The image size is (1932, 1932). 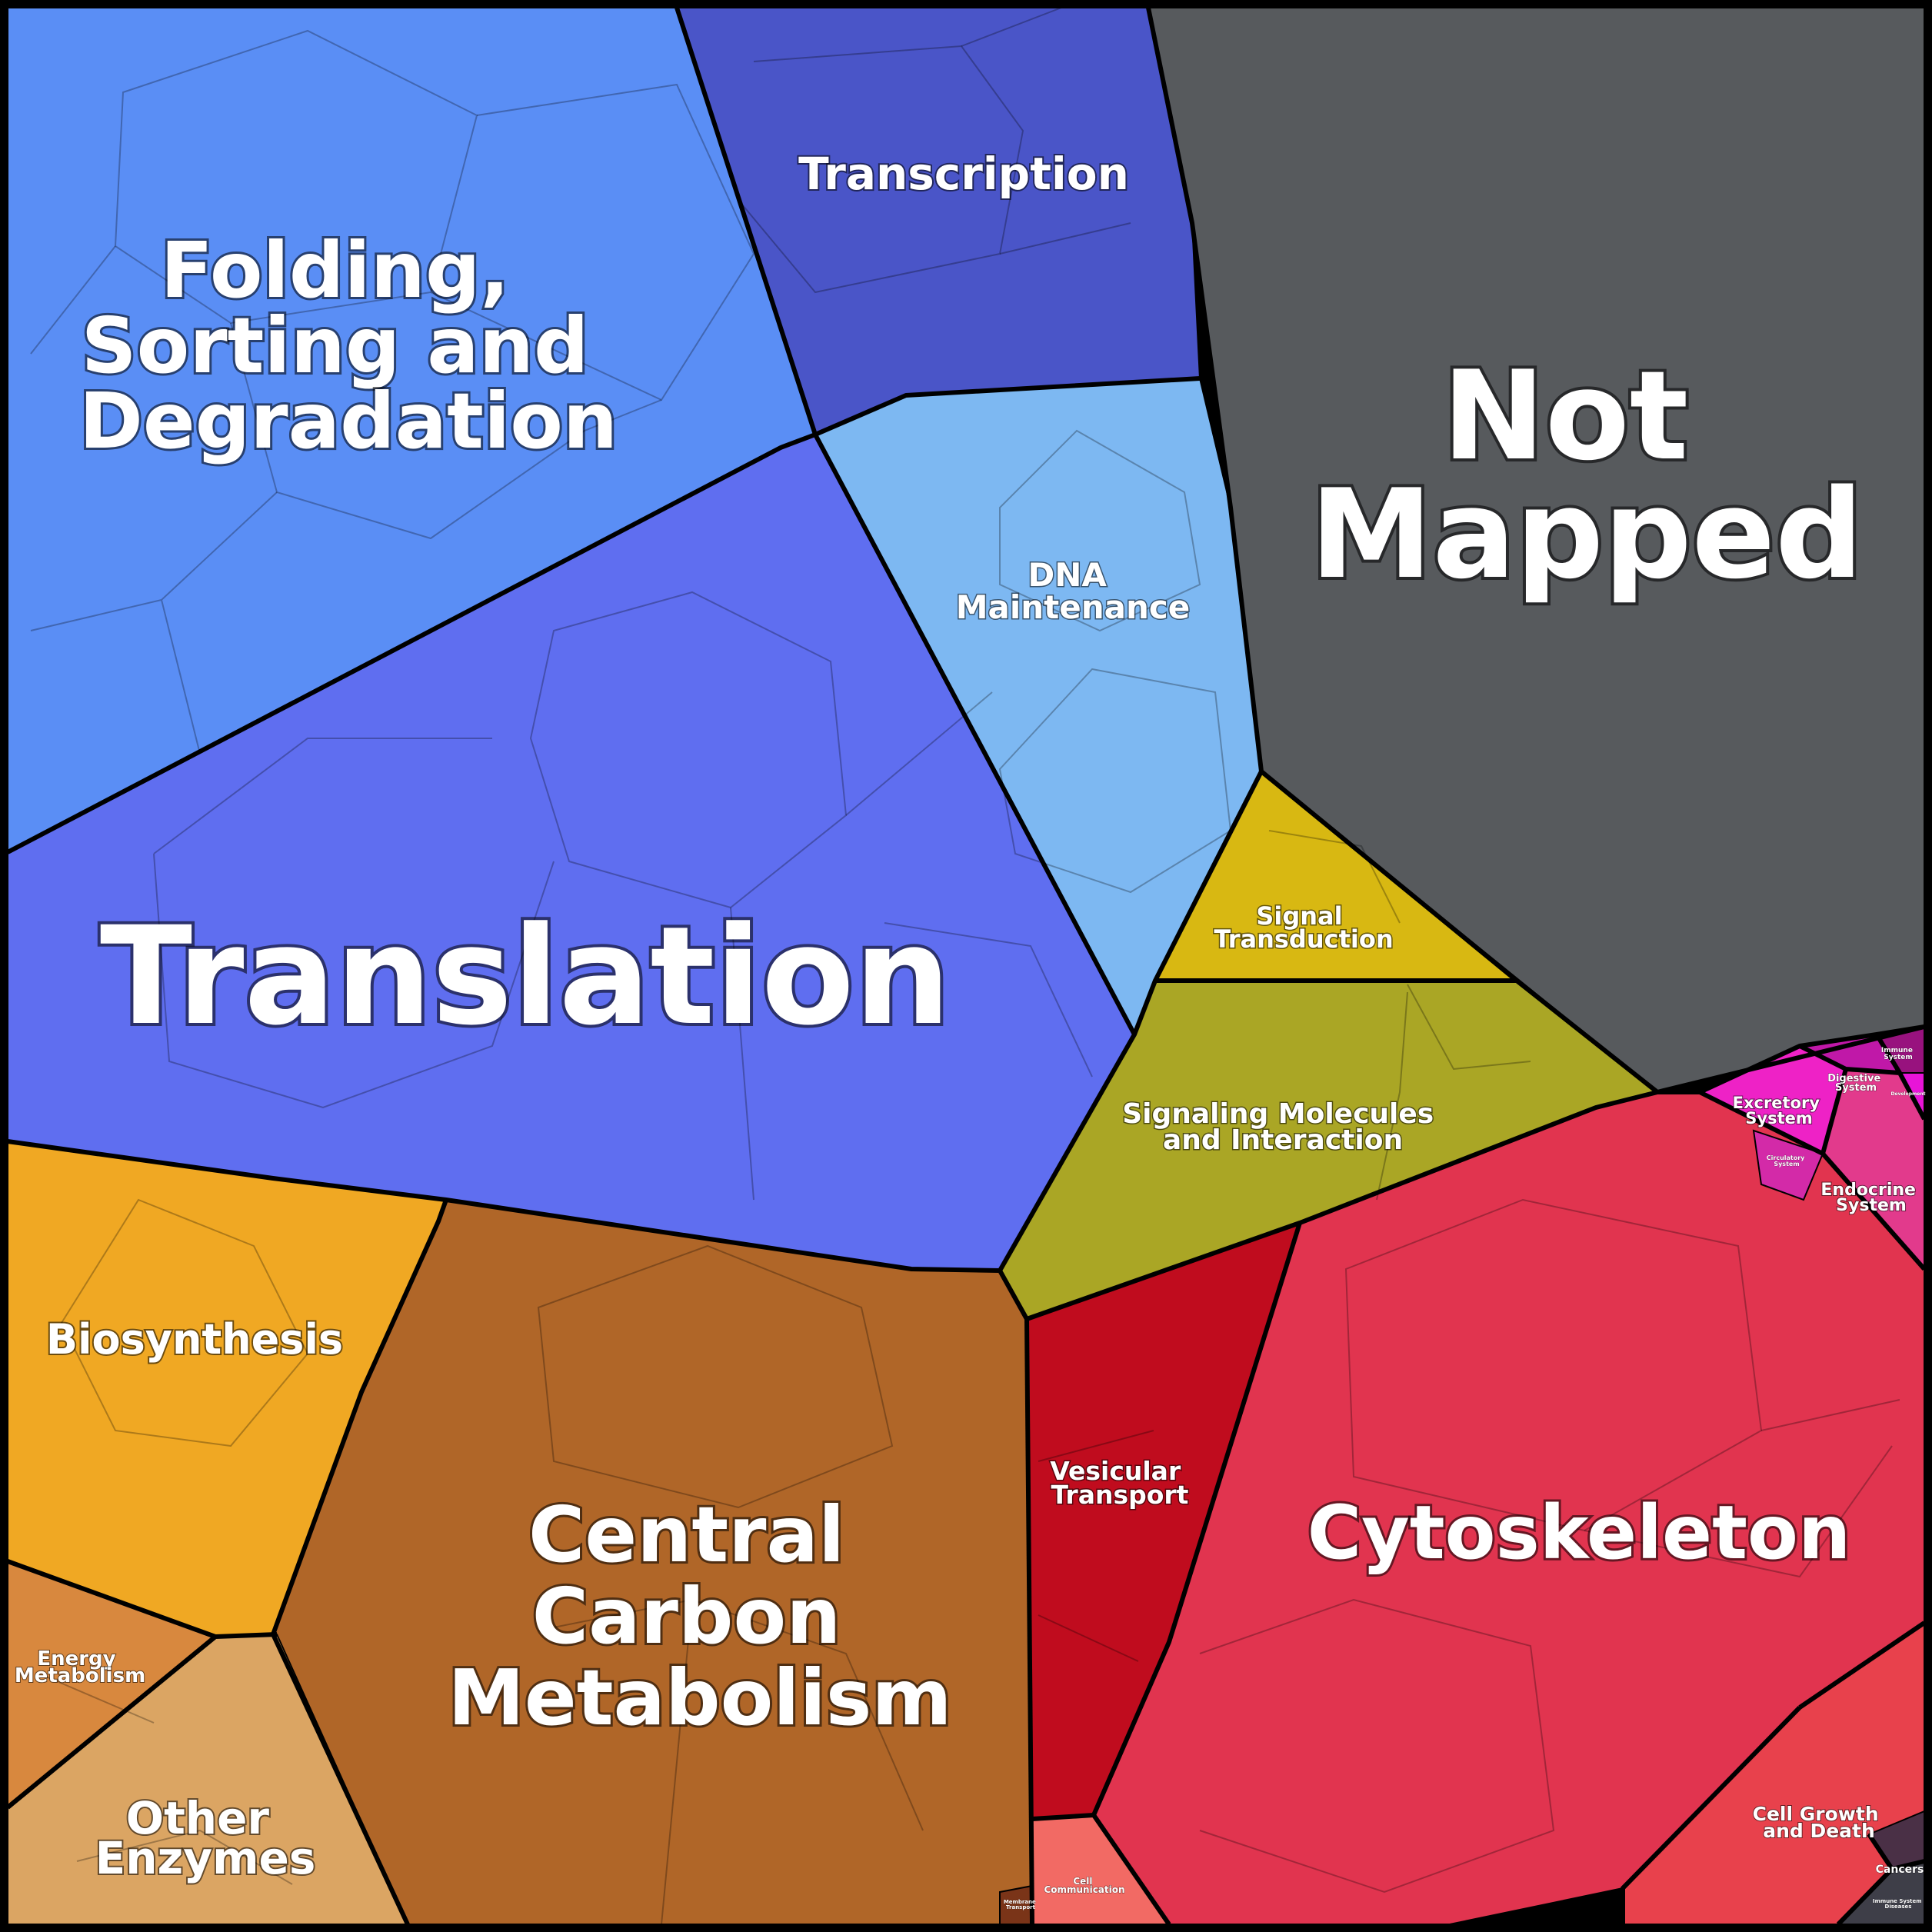 I want to click on label-other-enzymes: Other Enzymes, so click(x=205, y=1838).